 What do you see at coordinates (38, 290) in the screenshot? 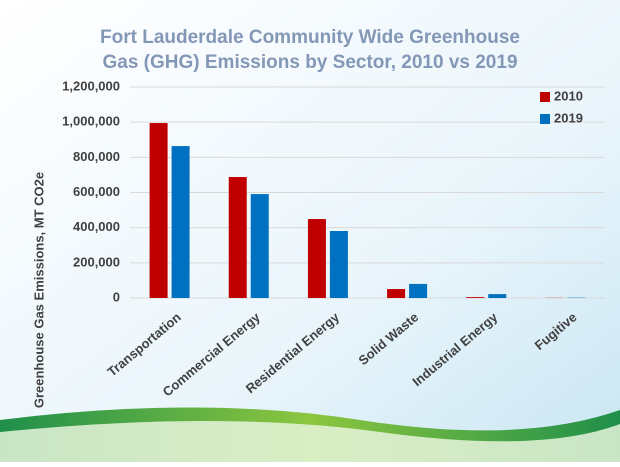
I see `y-axis-title: Greenhouse Gas Emissions, MT CO2e` at bounding box center [38, 290].